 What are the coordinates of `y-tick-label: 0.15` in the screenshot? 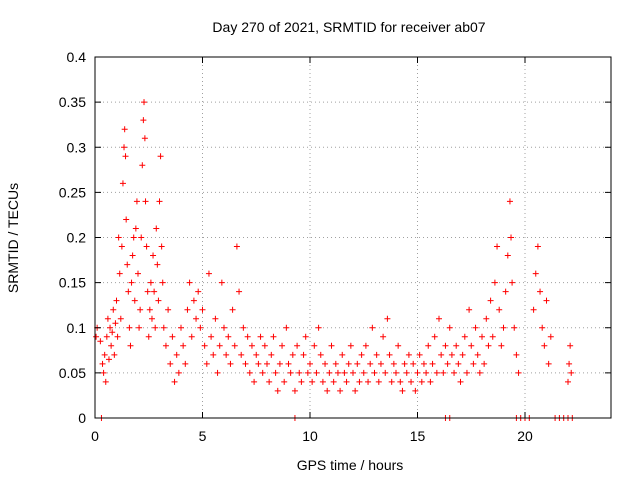 It's located at (72, 283).